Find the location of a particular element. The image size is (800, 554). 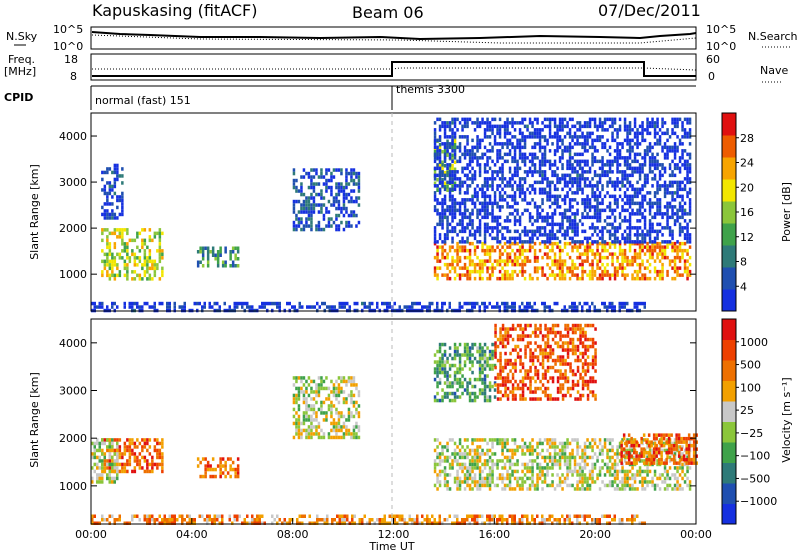

power-echo-region is located at coordinates (218, 257).